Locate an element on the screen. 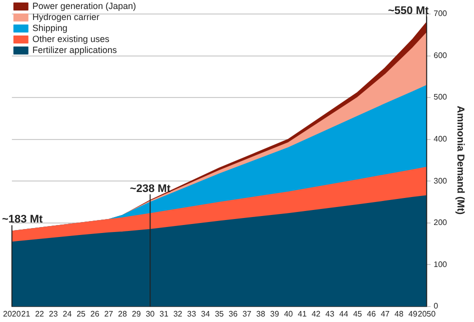  x-tick-label: 39 is located at coordinates (275, 313).